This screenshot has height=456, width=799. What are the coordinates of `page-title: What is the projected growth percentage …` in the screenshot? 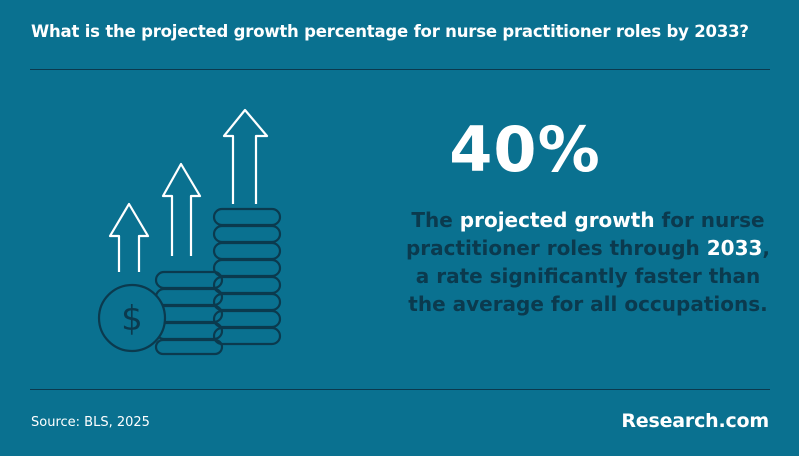 It's located at (390, 31).